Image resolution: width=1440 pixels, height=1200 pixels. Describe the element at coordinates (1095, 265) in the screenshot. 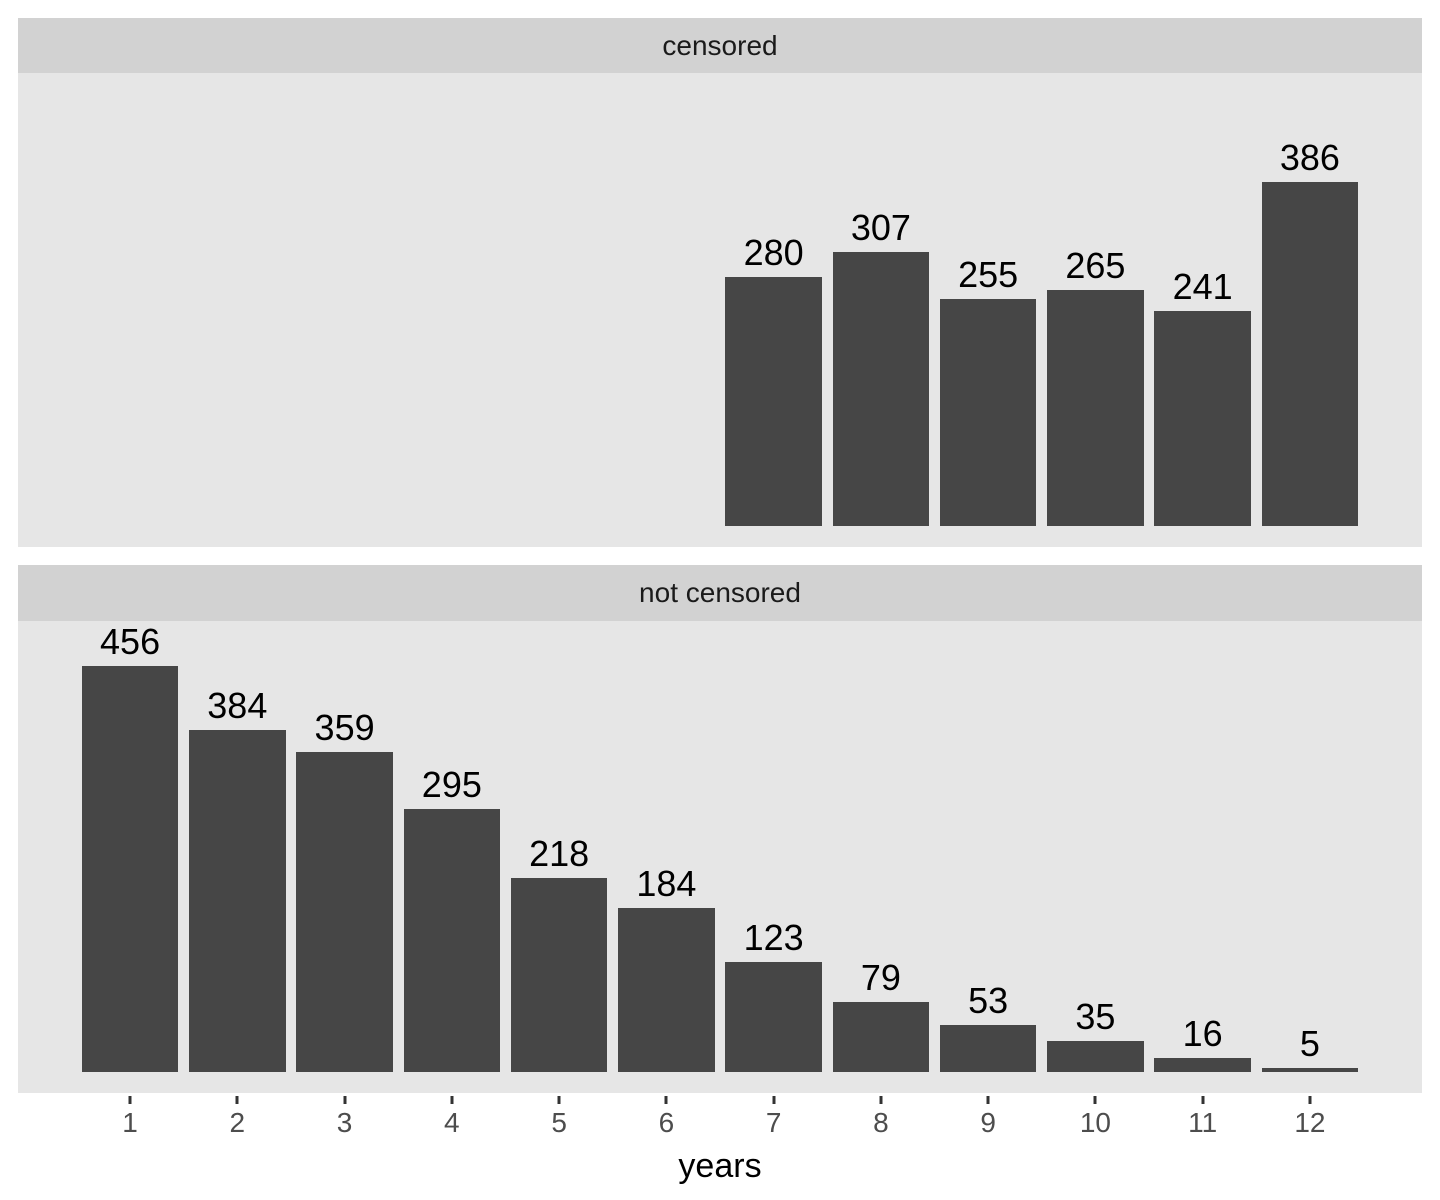

I see `bar-value-label: 265` at that location.